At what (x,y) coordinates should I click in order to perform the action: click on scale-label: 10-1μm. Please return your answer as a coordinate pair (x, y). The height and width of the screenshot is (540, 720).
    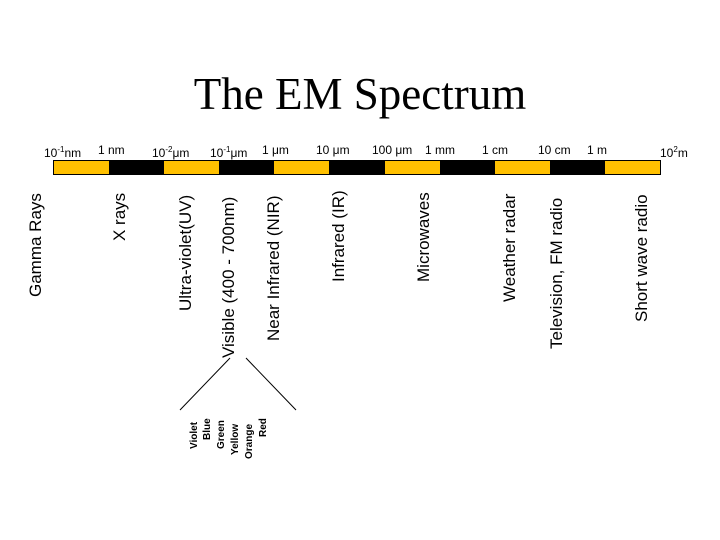
    Looking at the image, I should click on (229, 152).